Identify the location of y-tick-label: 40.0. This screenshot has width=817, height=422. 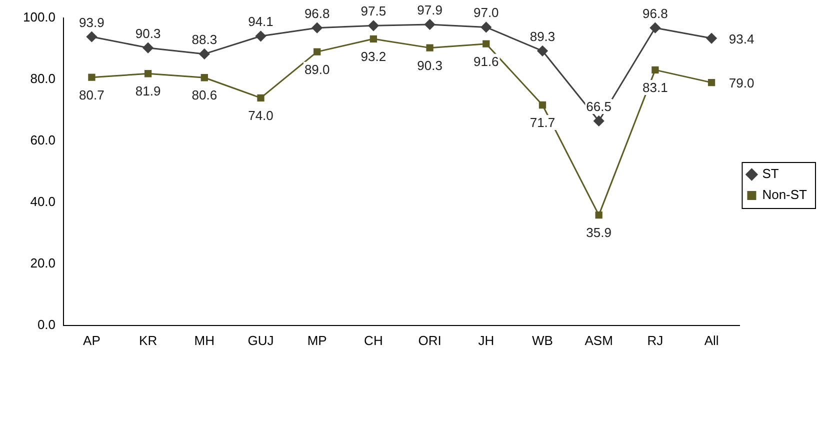
(43, 202).